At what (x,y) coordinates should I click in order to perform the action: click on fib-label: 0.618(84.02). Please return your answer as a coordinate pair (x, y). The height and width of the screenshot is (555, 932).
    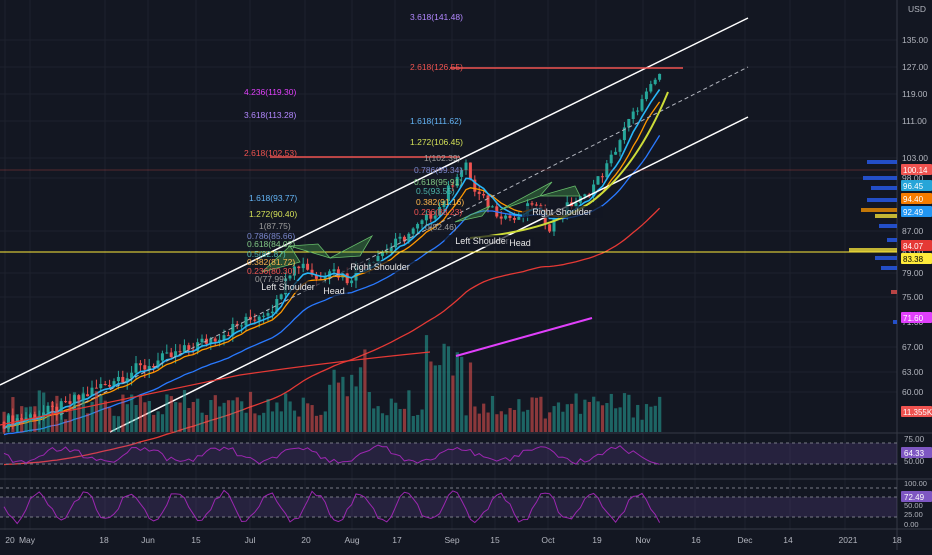
    Looking at the image, I should click on (271, 244).